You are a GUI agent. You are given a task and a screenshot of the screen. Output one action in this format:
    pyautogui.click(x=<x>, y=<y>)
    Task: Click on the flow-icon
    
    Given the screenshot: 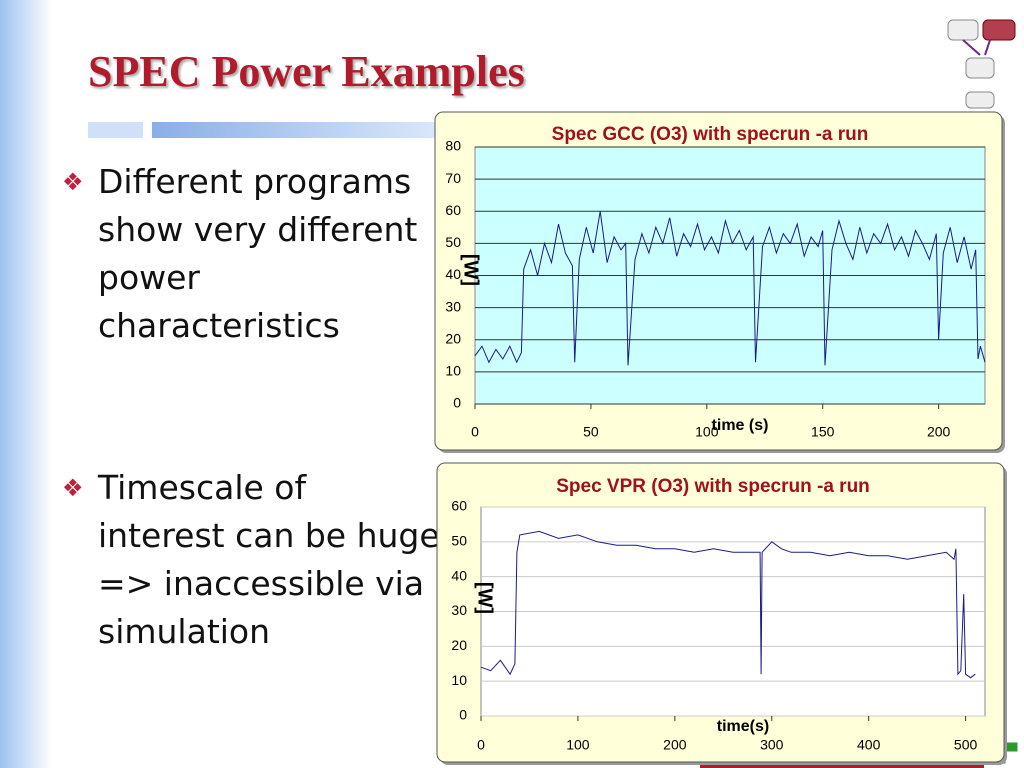 What is the action you would take?
    pyautogui.click(x=981, y=64)
    